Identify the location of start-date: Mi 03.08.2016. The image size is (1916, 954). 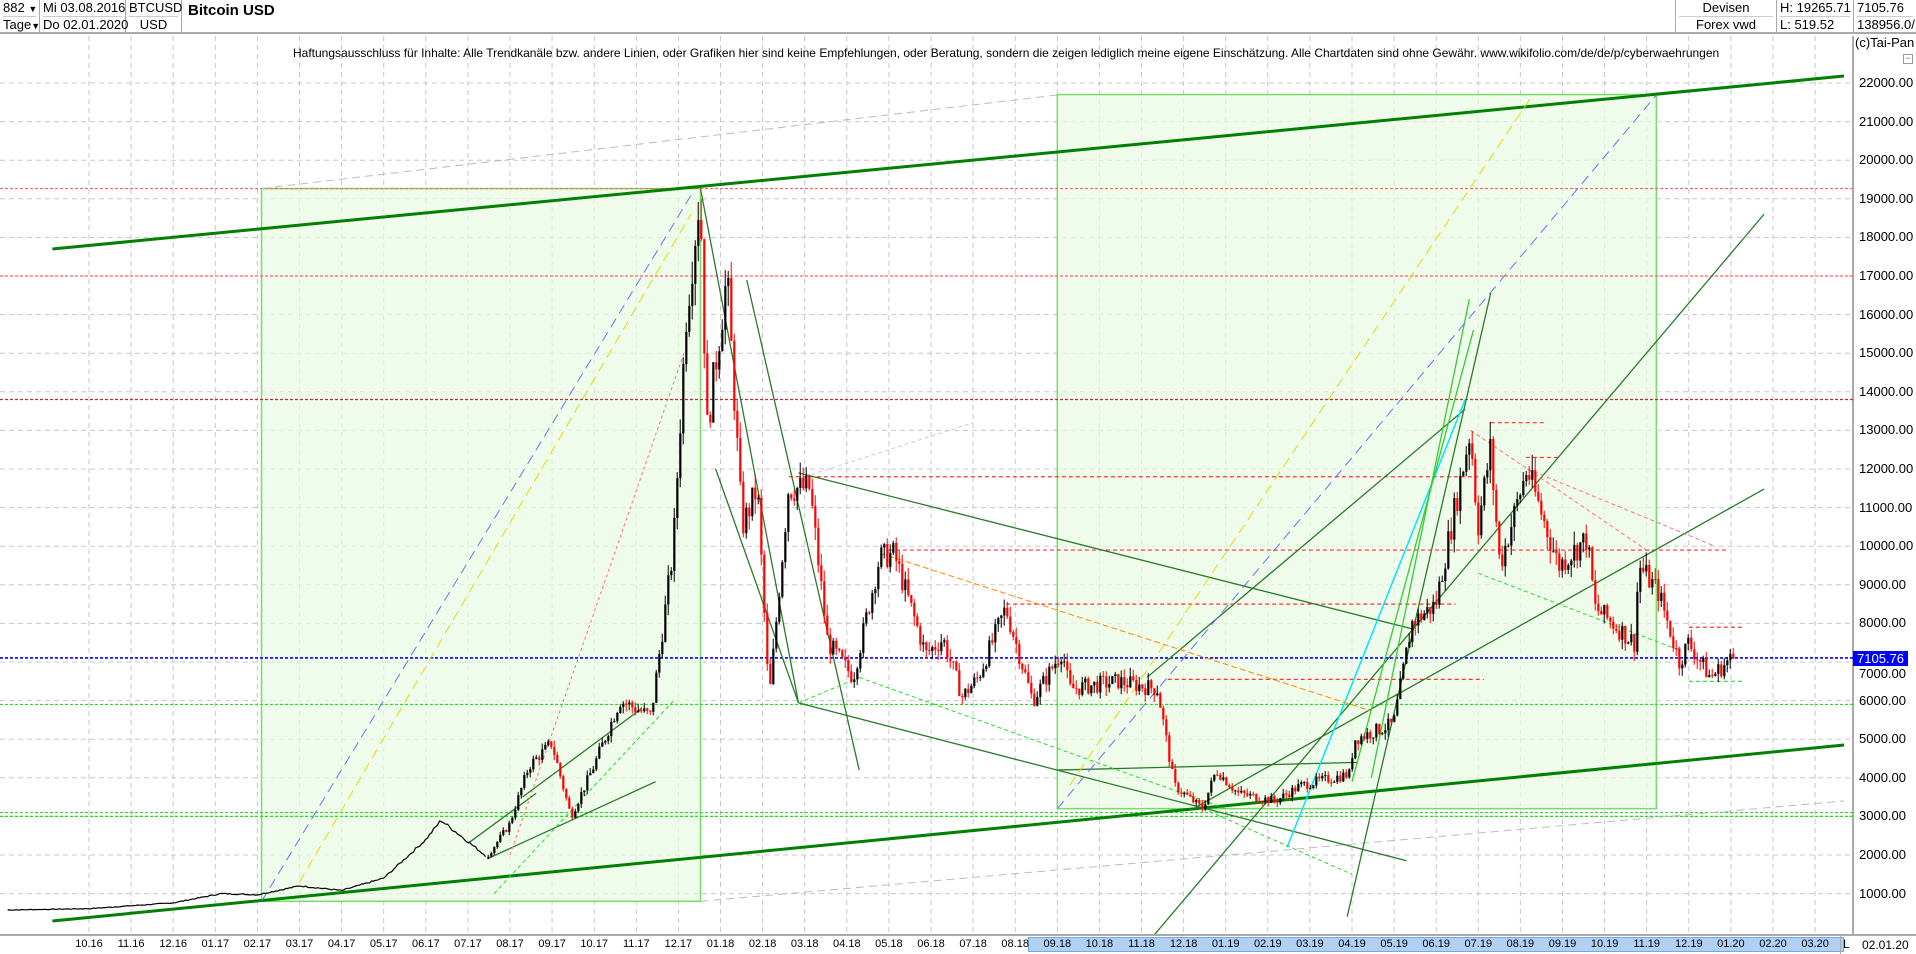
(84, 8).